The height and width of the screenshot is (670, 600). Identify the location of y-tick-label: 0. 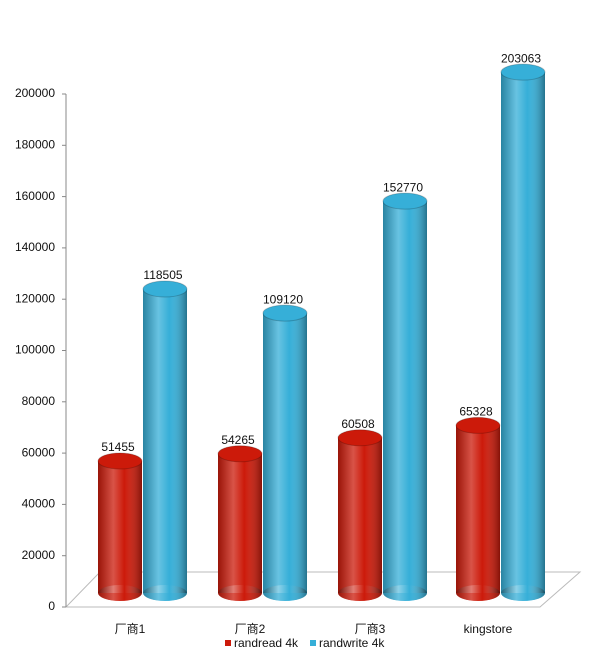
(51, 606).